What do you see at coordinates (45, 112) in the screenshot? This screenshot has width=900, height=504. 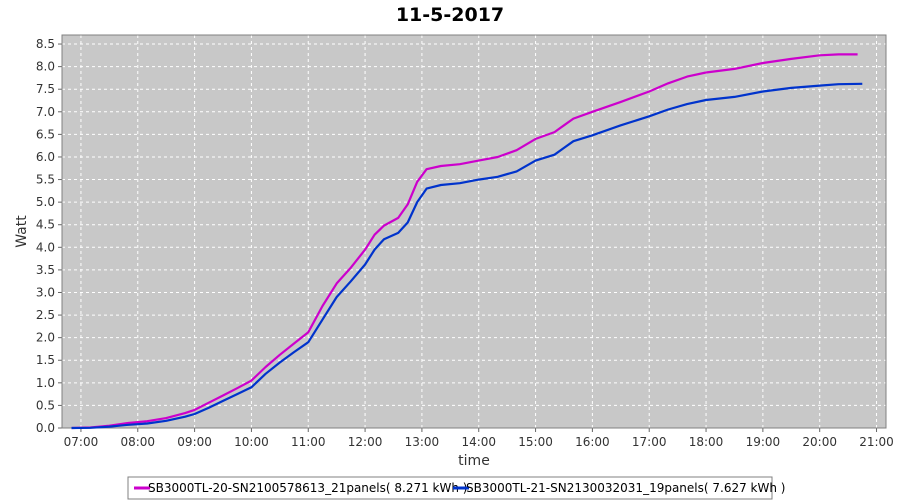 I see `y-tick-label: 7.0` at bounding box center [45, 112].